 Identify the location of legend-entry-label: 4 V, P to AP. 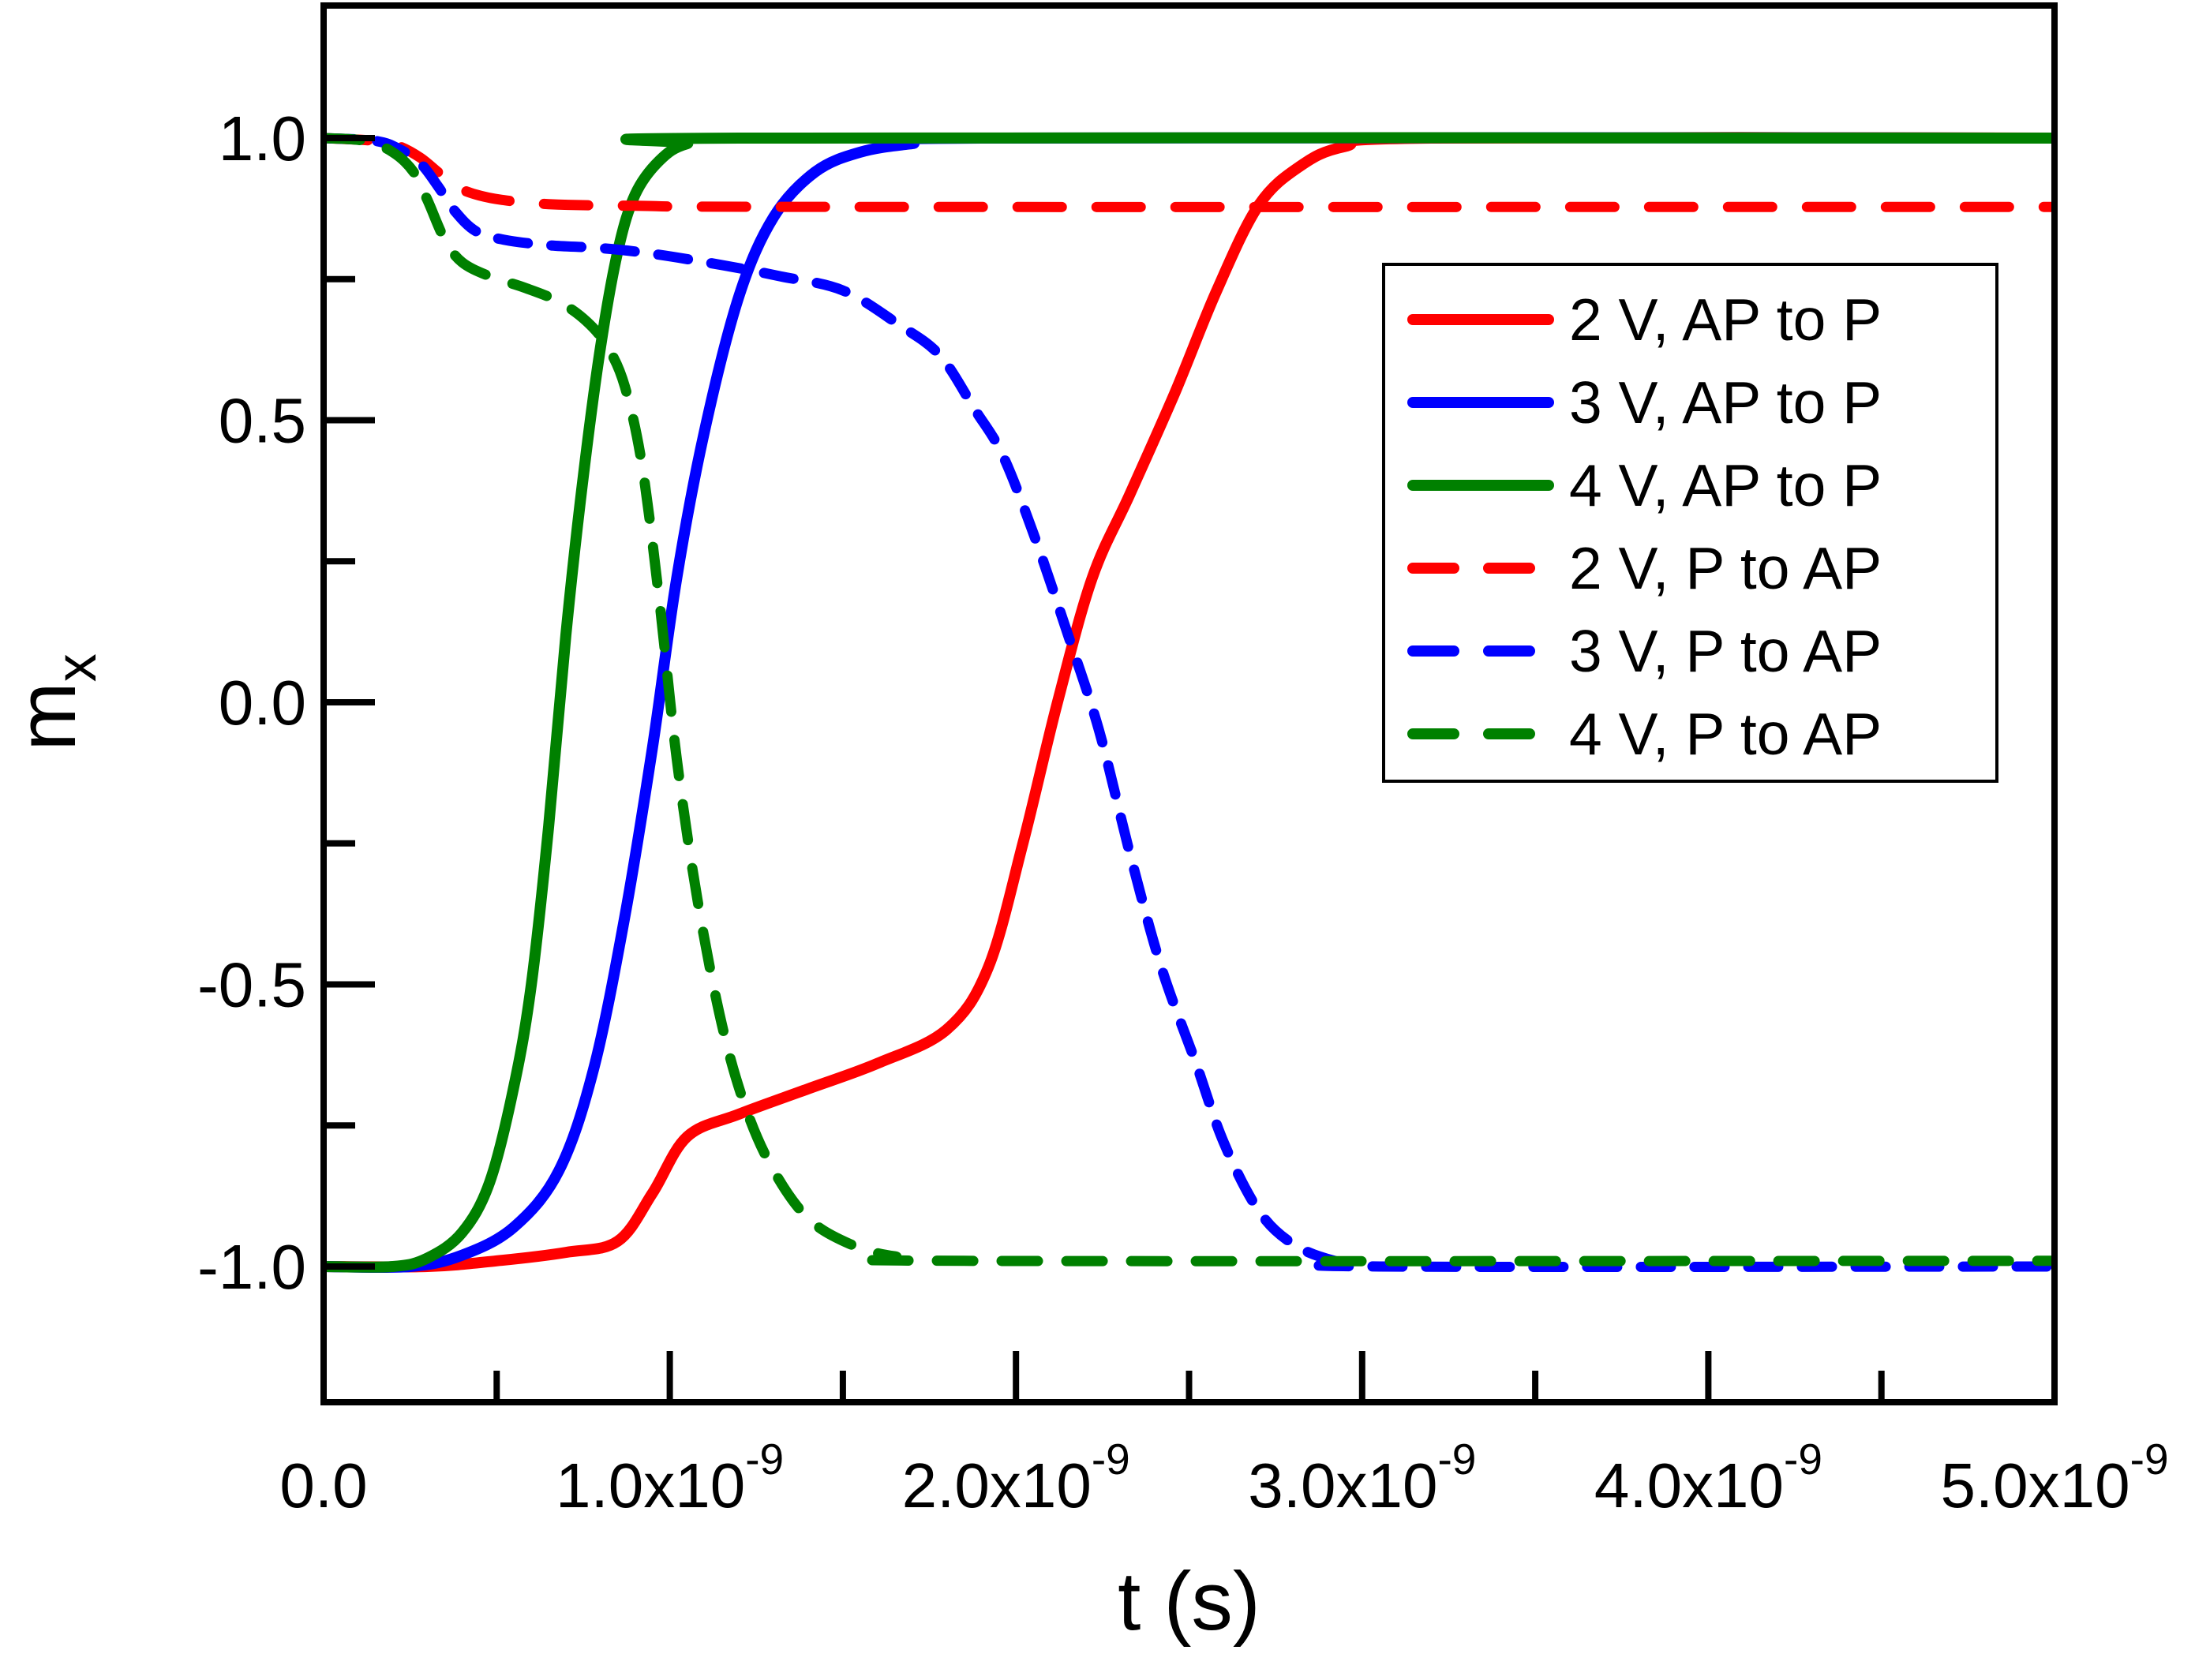
(1725, 734).